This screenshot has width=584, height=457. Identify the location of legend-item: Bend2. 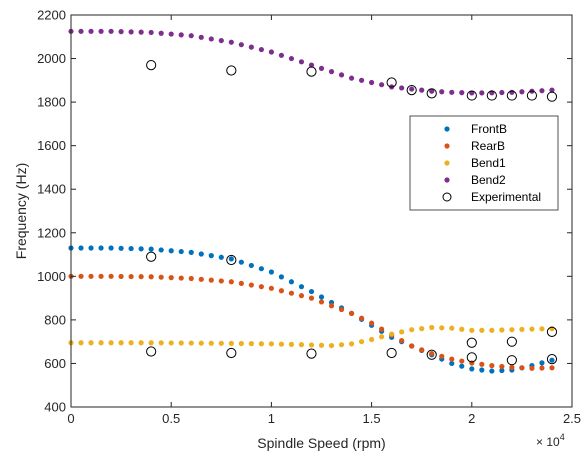
(475, 180).